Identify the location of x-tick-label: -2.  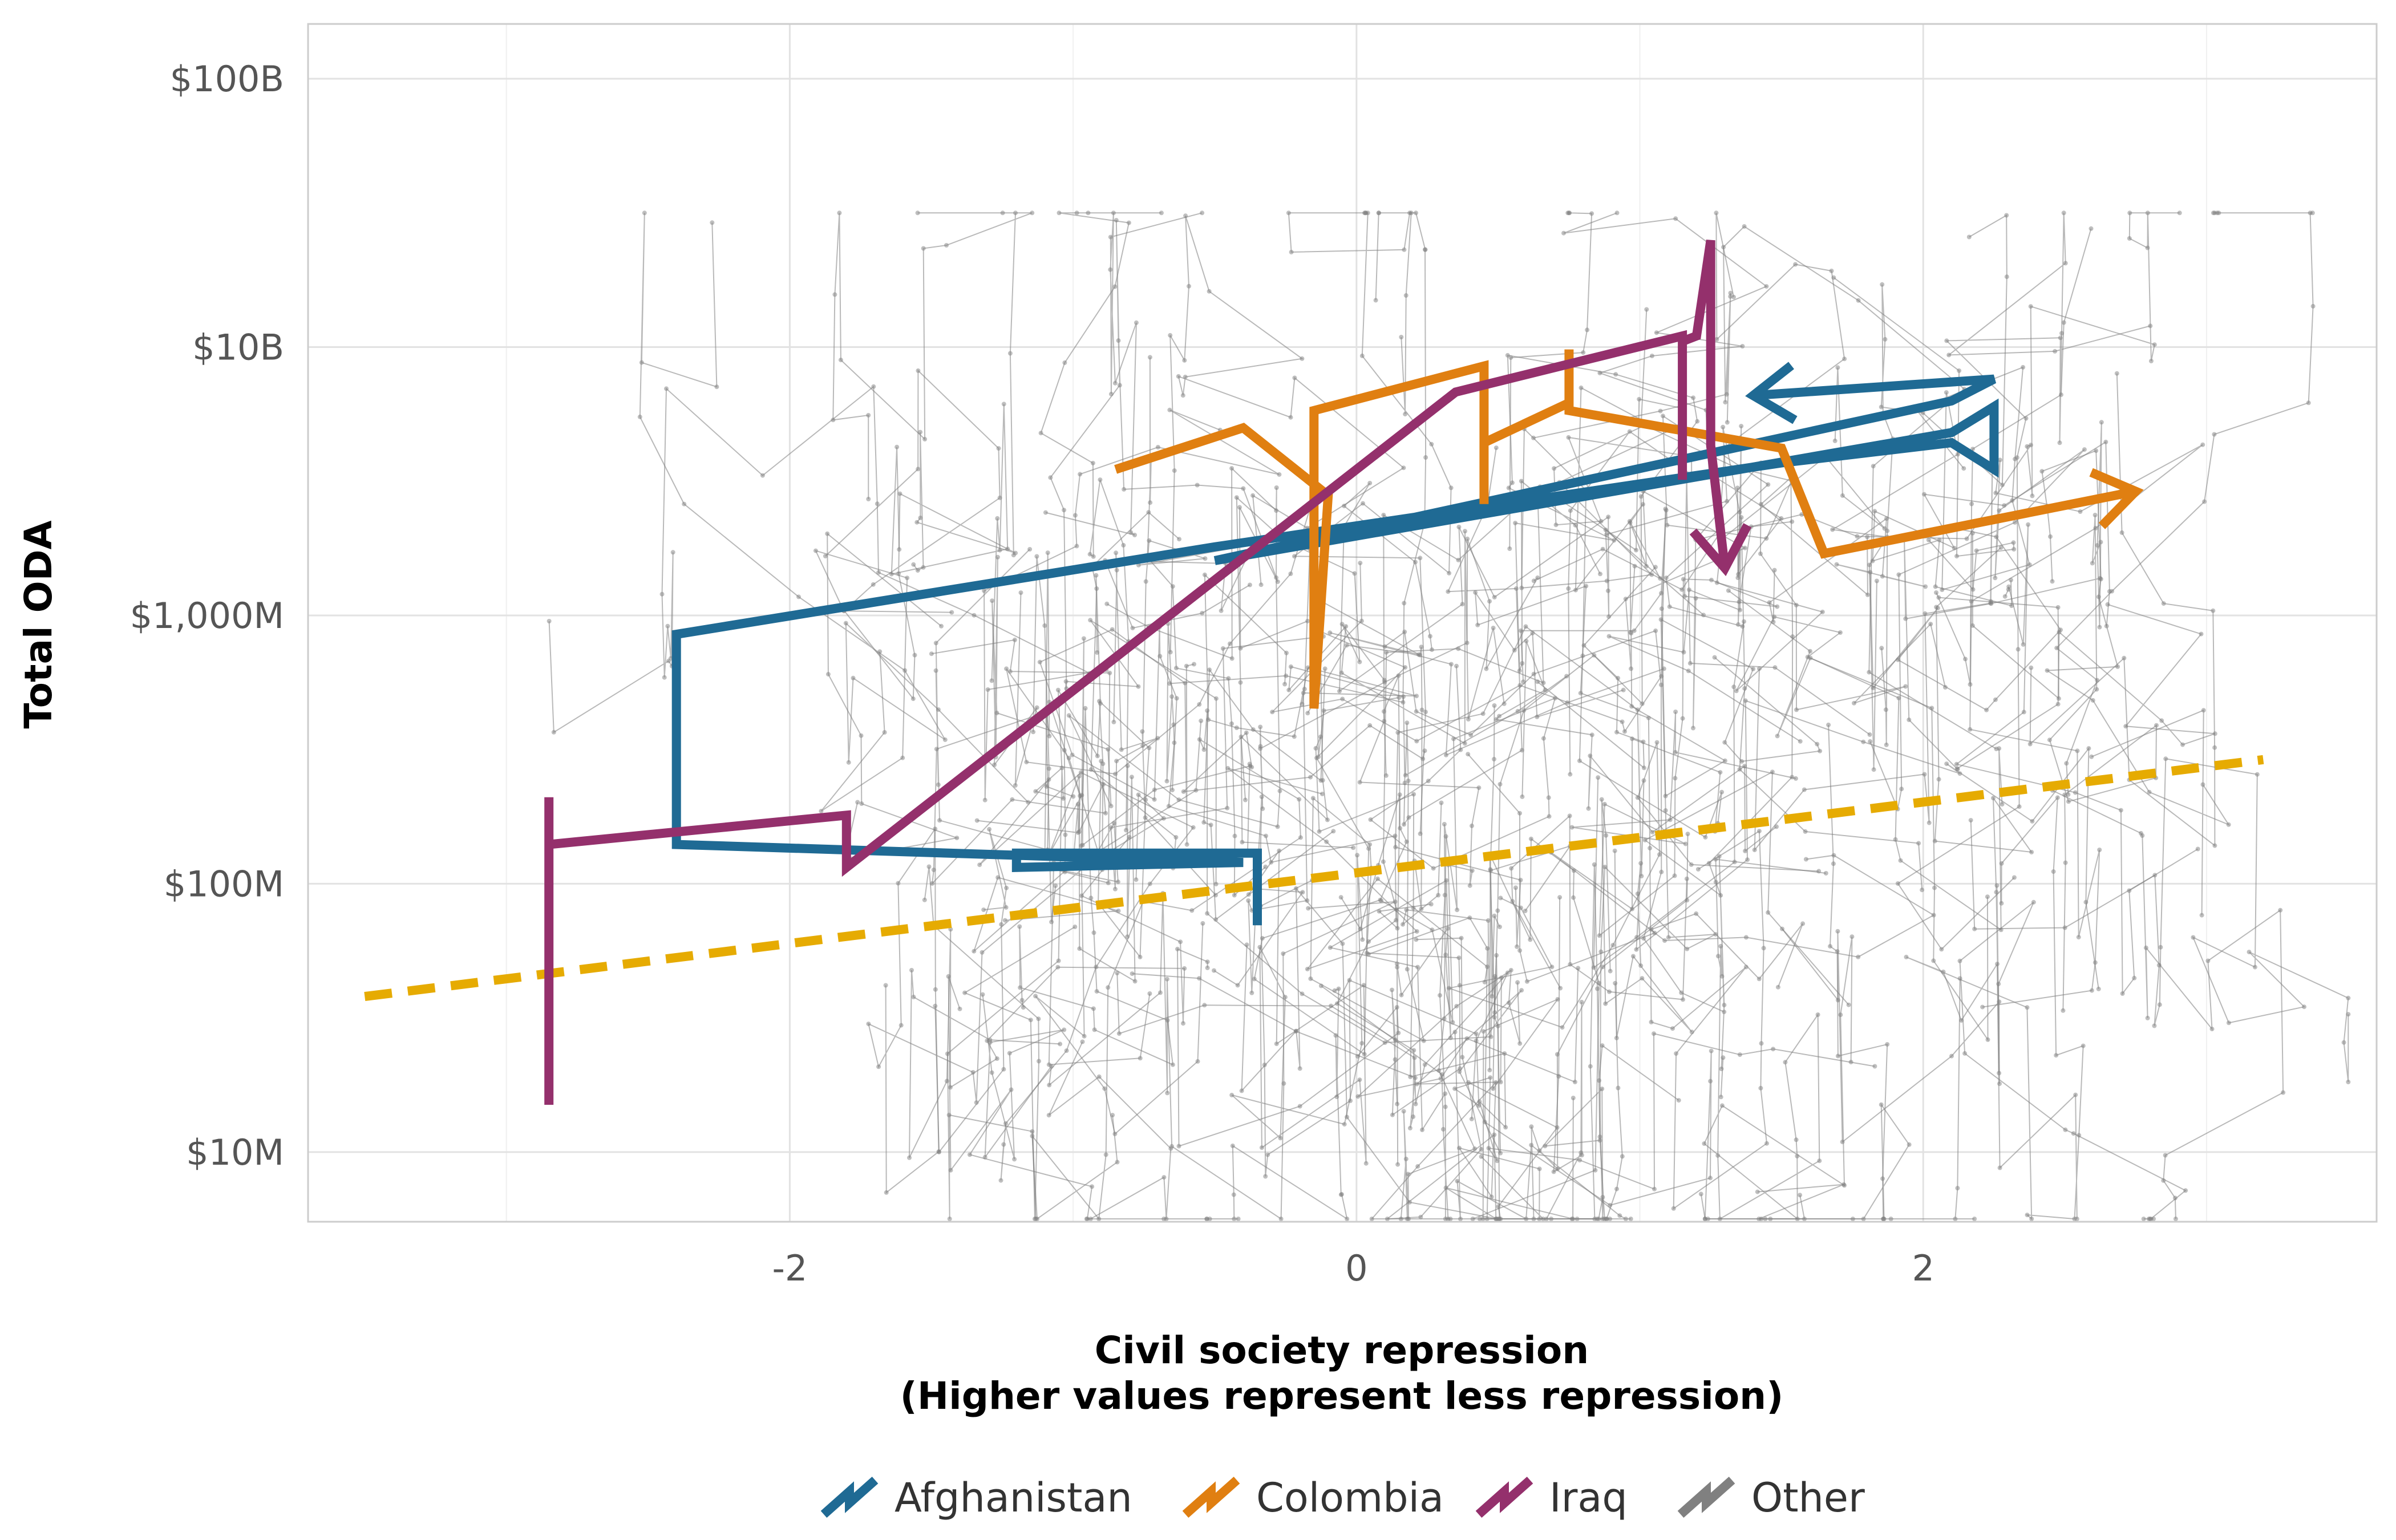
(789, 1268).